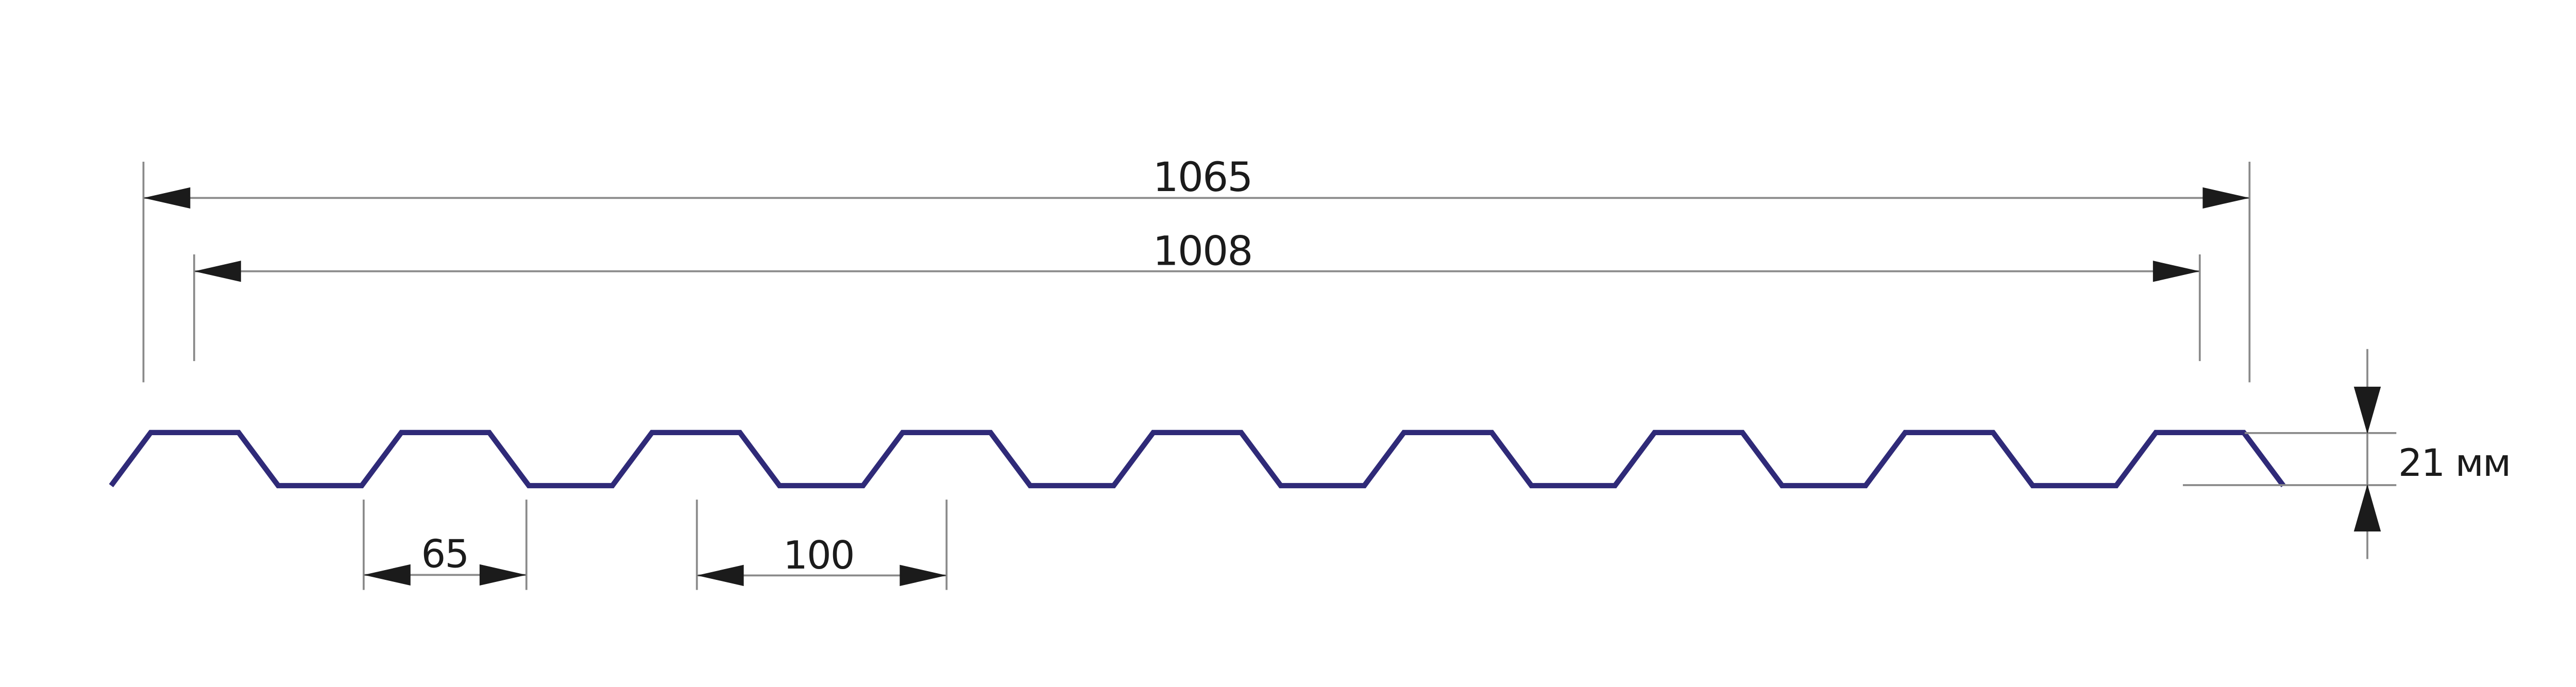 This screenshot has width=2576, height=687. What do you see at coordinates (2367, 410) in the screenshot?
I see `arrow-down-icon` at bounding box center [2367, 410].